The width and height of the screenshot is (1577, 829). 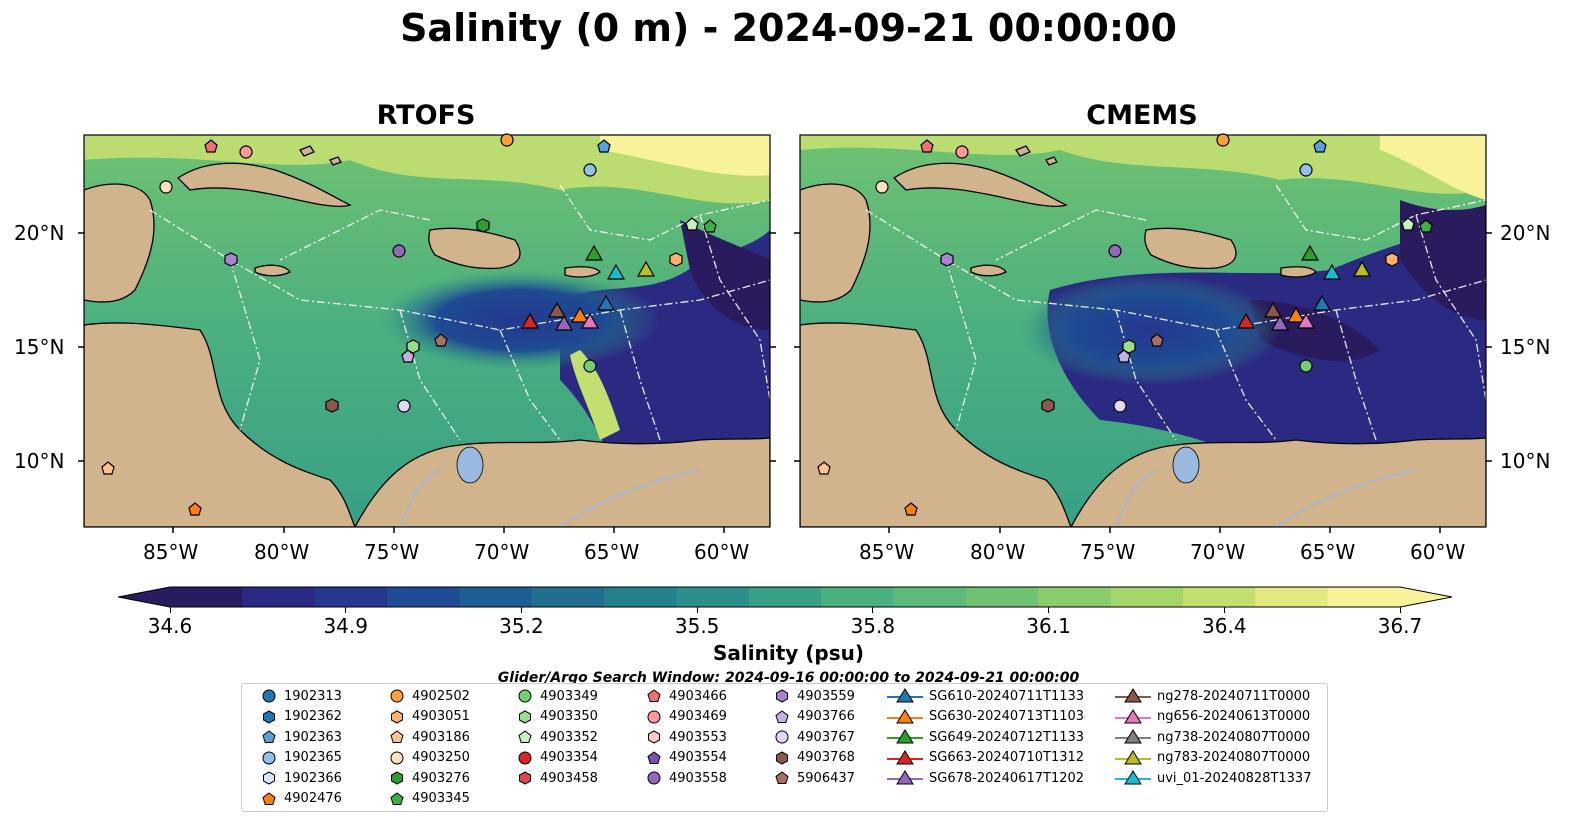 What do you see at coordinates (1007, 696) in the screenshot?
I see `legend-label: SG610-20240711T1133` at bounding box center [1007, 696].